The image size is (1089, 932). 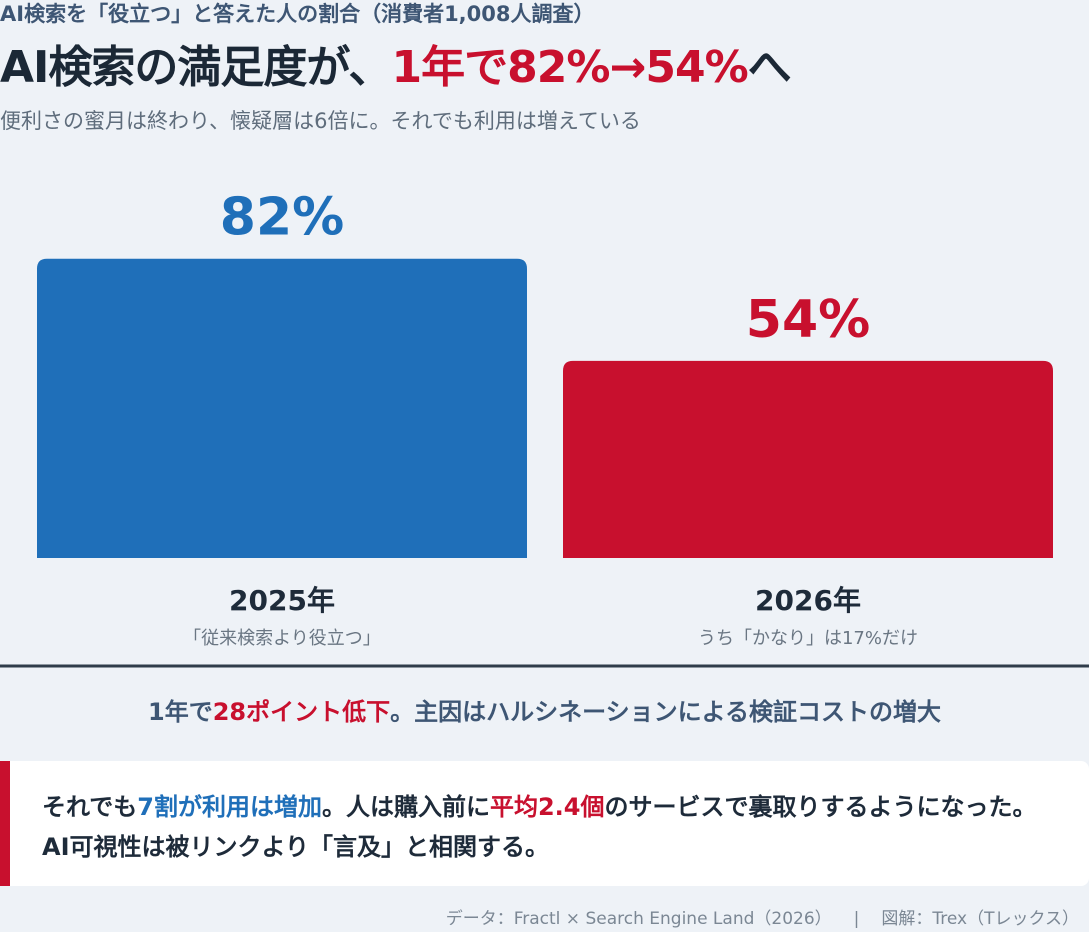 I want to click on callout-blue-highlight: 7割が利用は増加, so click(x=229, y=807).